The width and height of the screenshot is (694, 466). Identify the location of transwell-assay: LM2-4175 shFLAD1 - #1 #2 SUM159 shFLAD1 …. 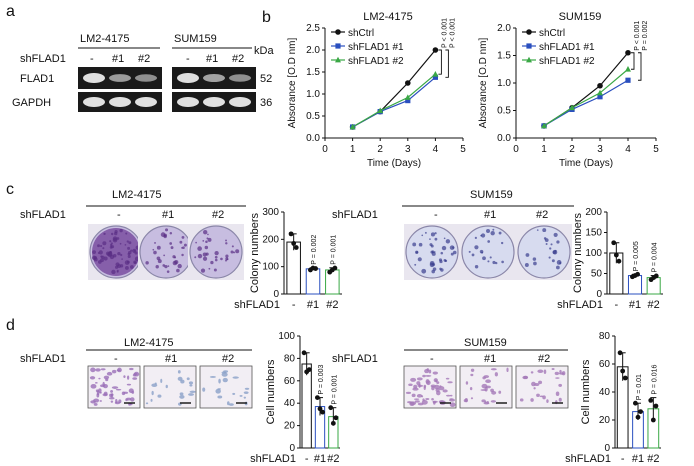
(294, 373).